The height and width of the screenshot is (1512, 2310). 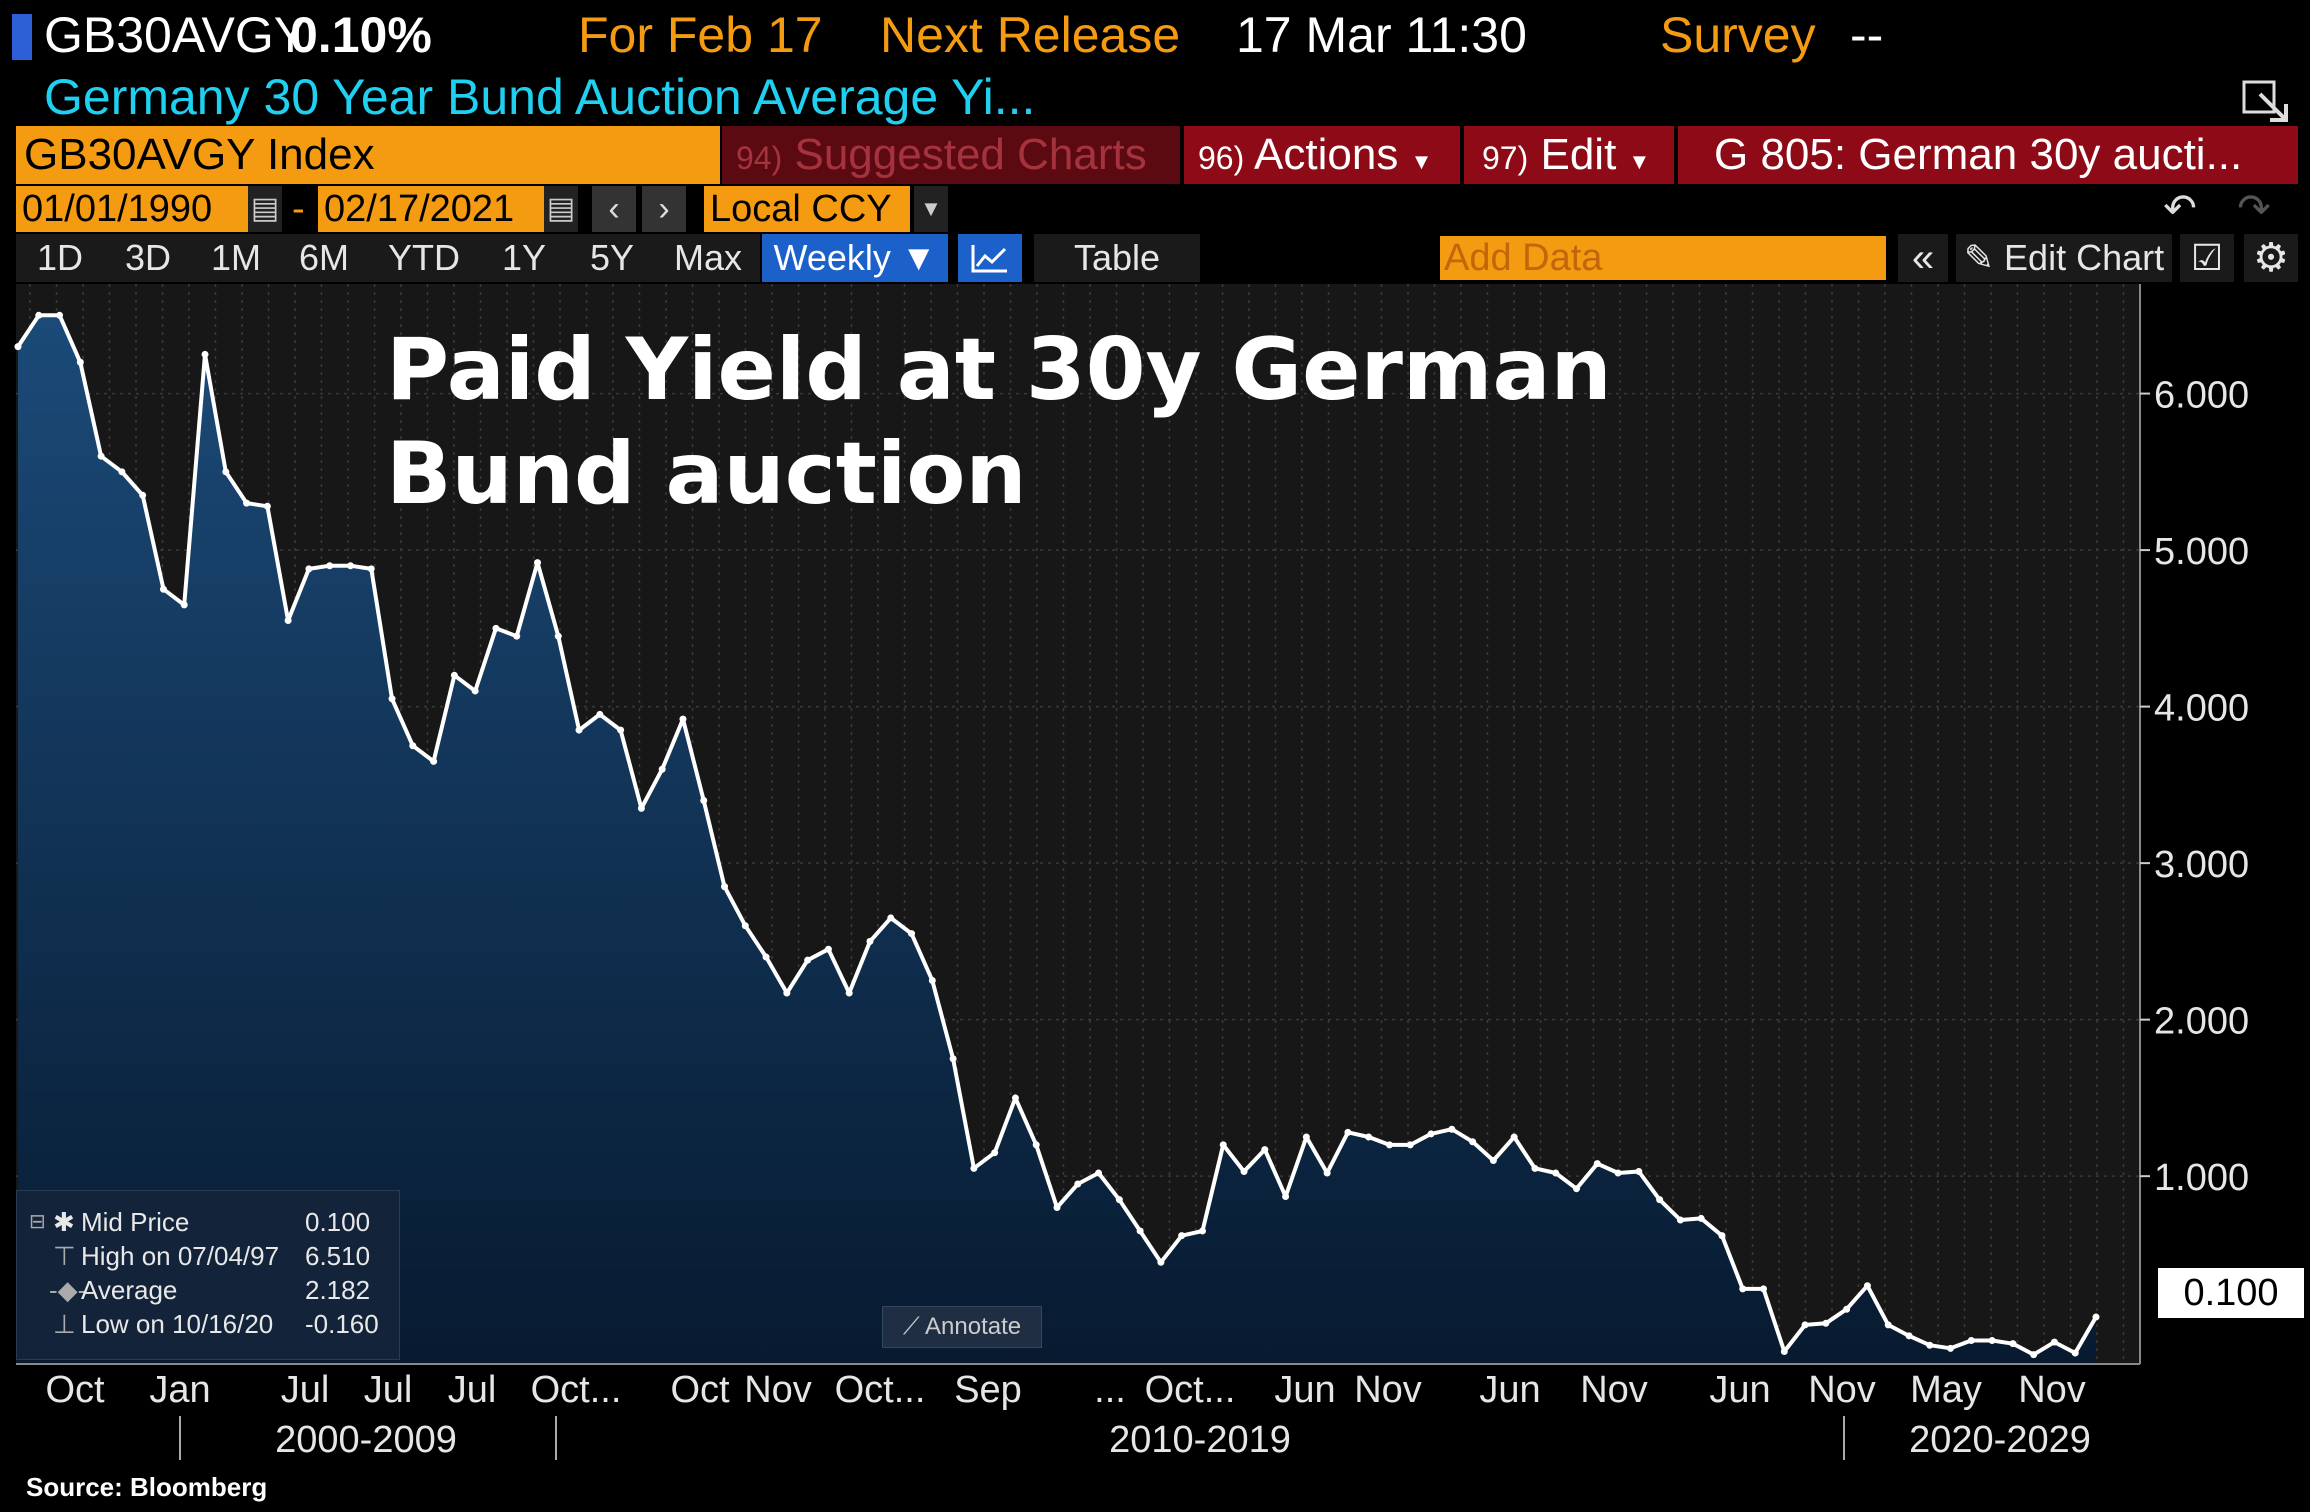 I want to click on period-3d: 3D, so click(x=148, y=258).